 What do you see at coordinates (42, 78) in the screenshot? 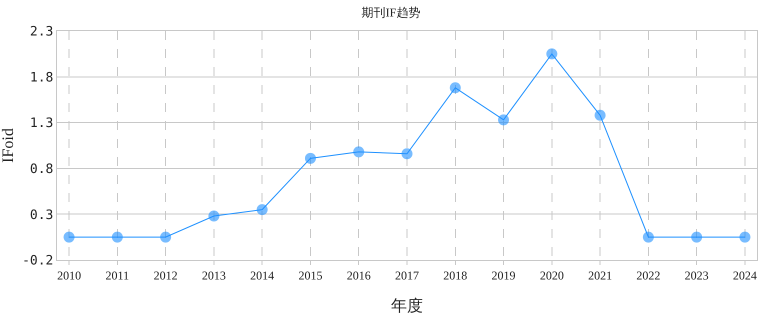
I see `y-tick-label: 1.8` at bounding box center [42, 78].